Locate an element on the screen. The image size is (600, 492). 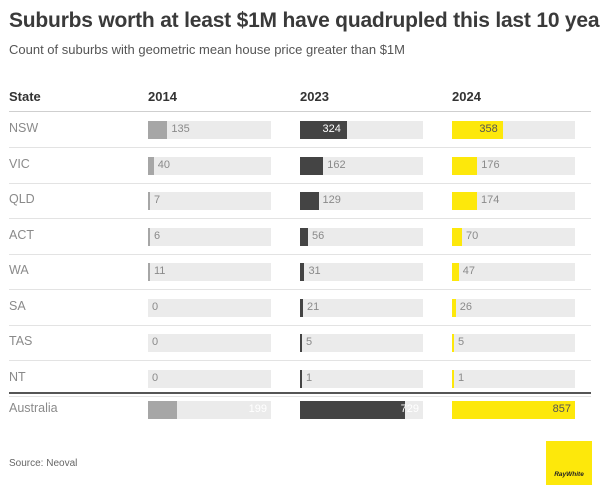
table-row: NT 0 1 1 is located at coordinates (300, 379).